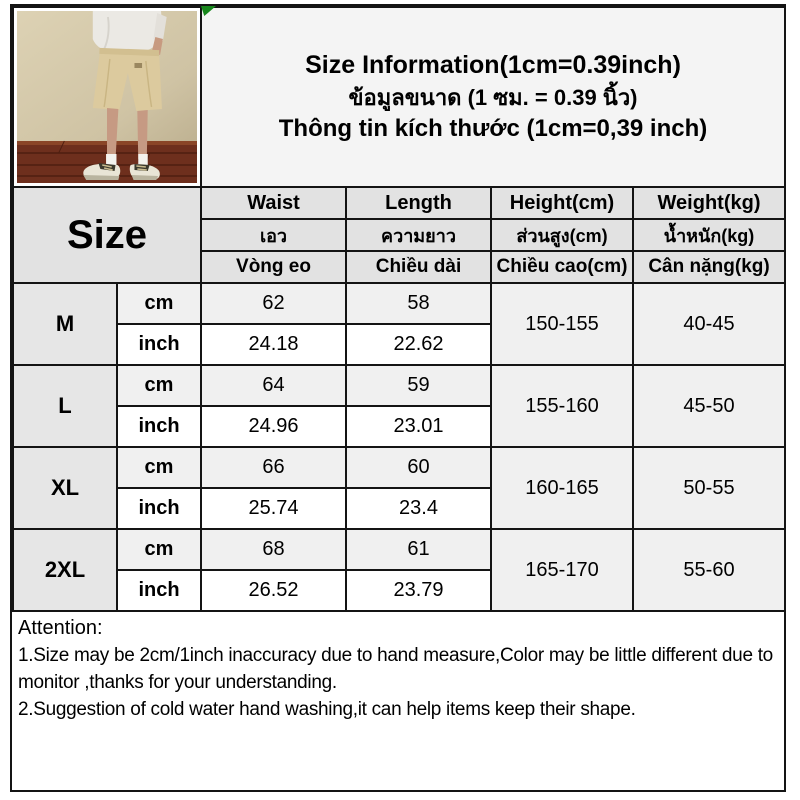 The width and height of the screenshot is (800, 800). I want to click on xl-height: 160-165, so click(562, 488).